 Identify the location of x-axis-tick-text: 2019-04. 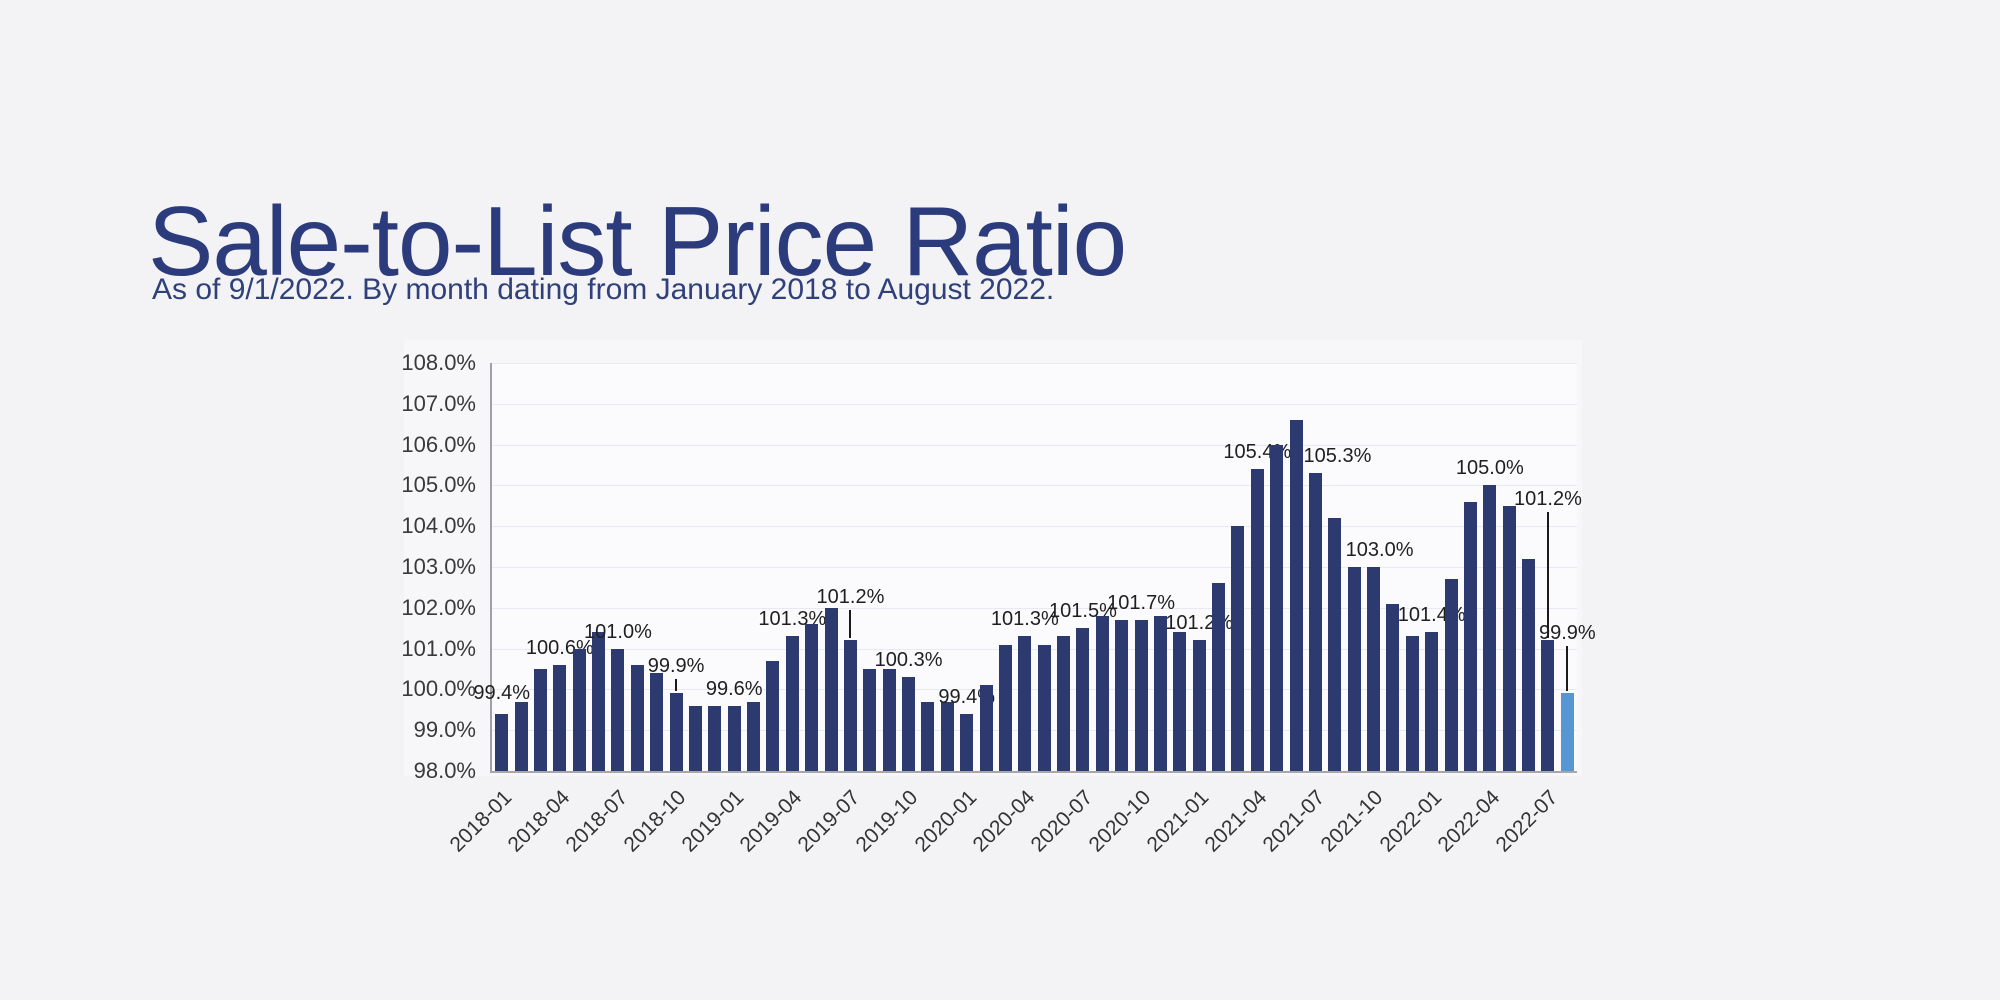
(771, 821).